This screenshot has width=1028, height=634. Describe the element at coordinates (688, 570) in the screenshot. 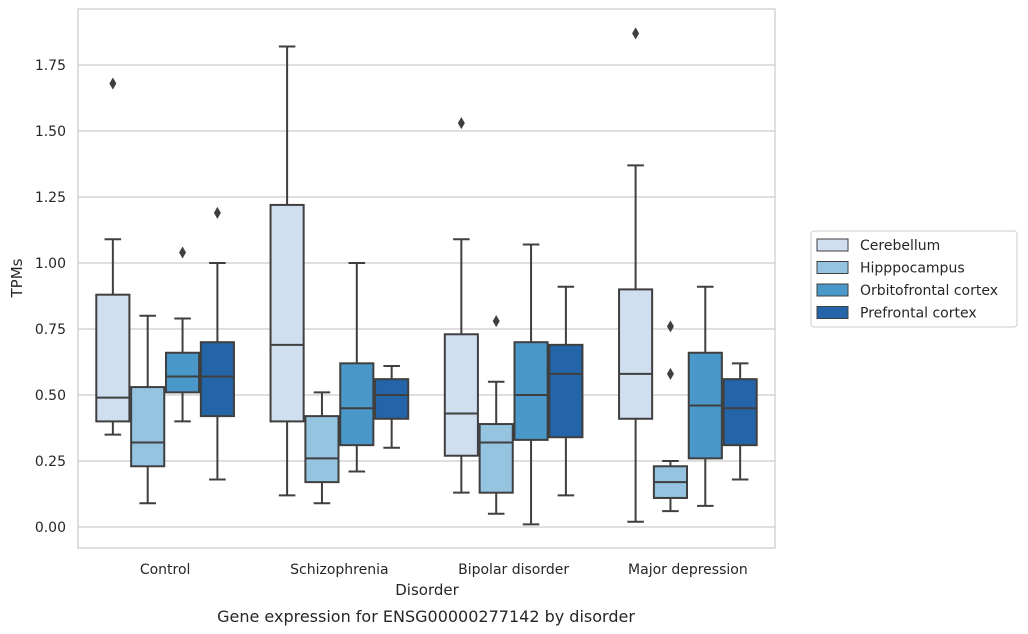

I see `x-tick-label: Major depression` at that location.